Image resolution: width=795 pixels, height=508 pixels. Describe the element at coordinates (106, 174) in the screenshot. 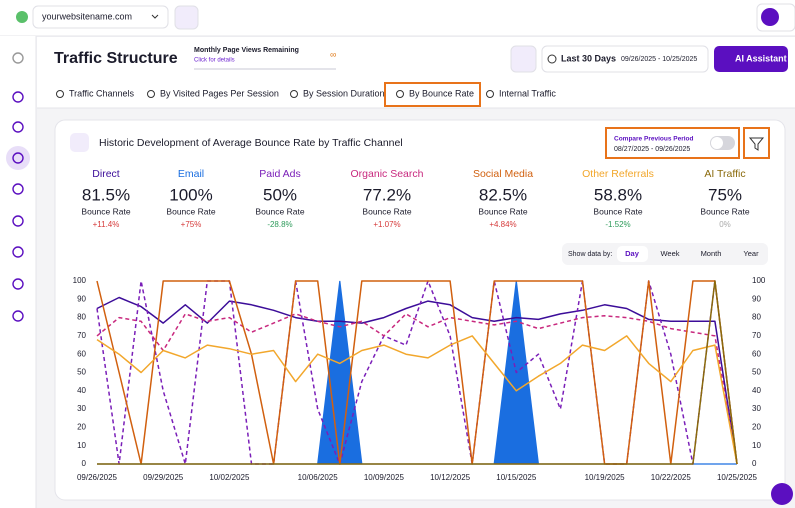

I see `metric-name: Direct` at that location.